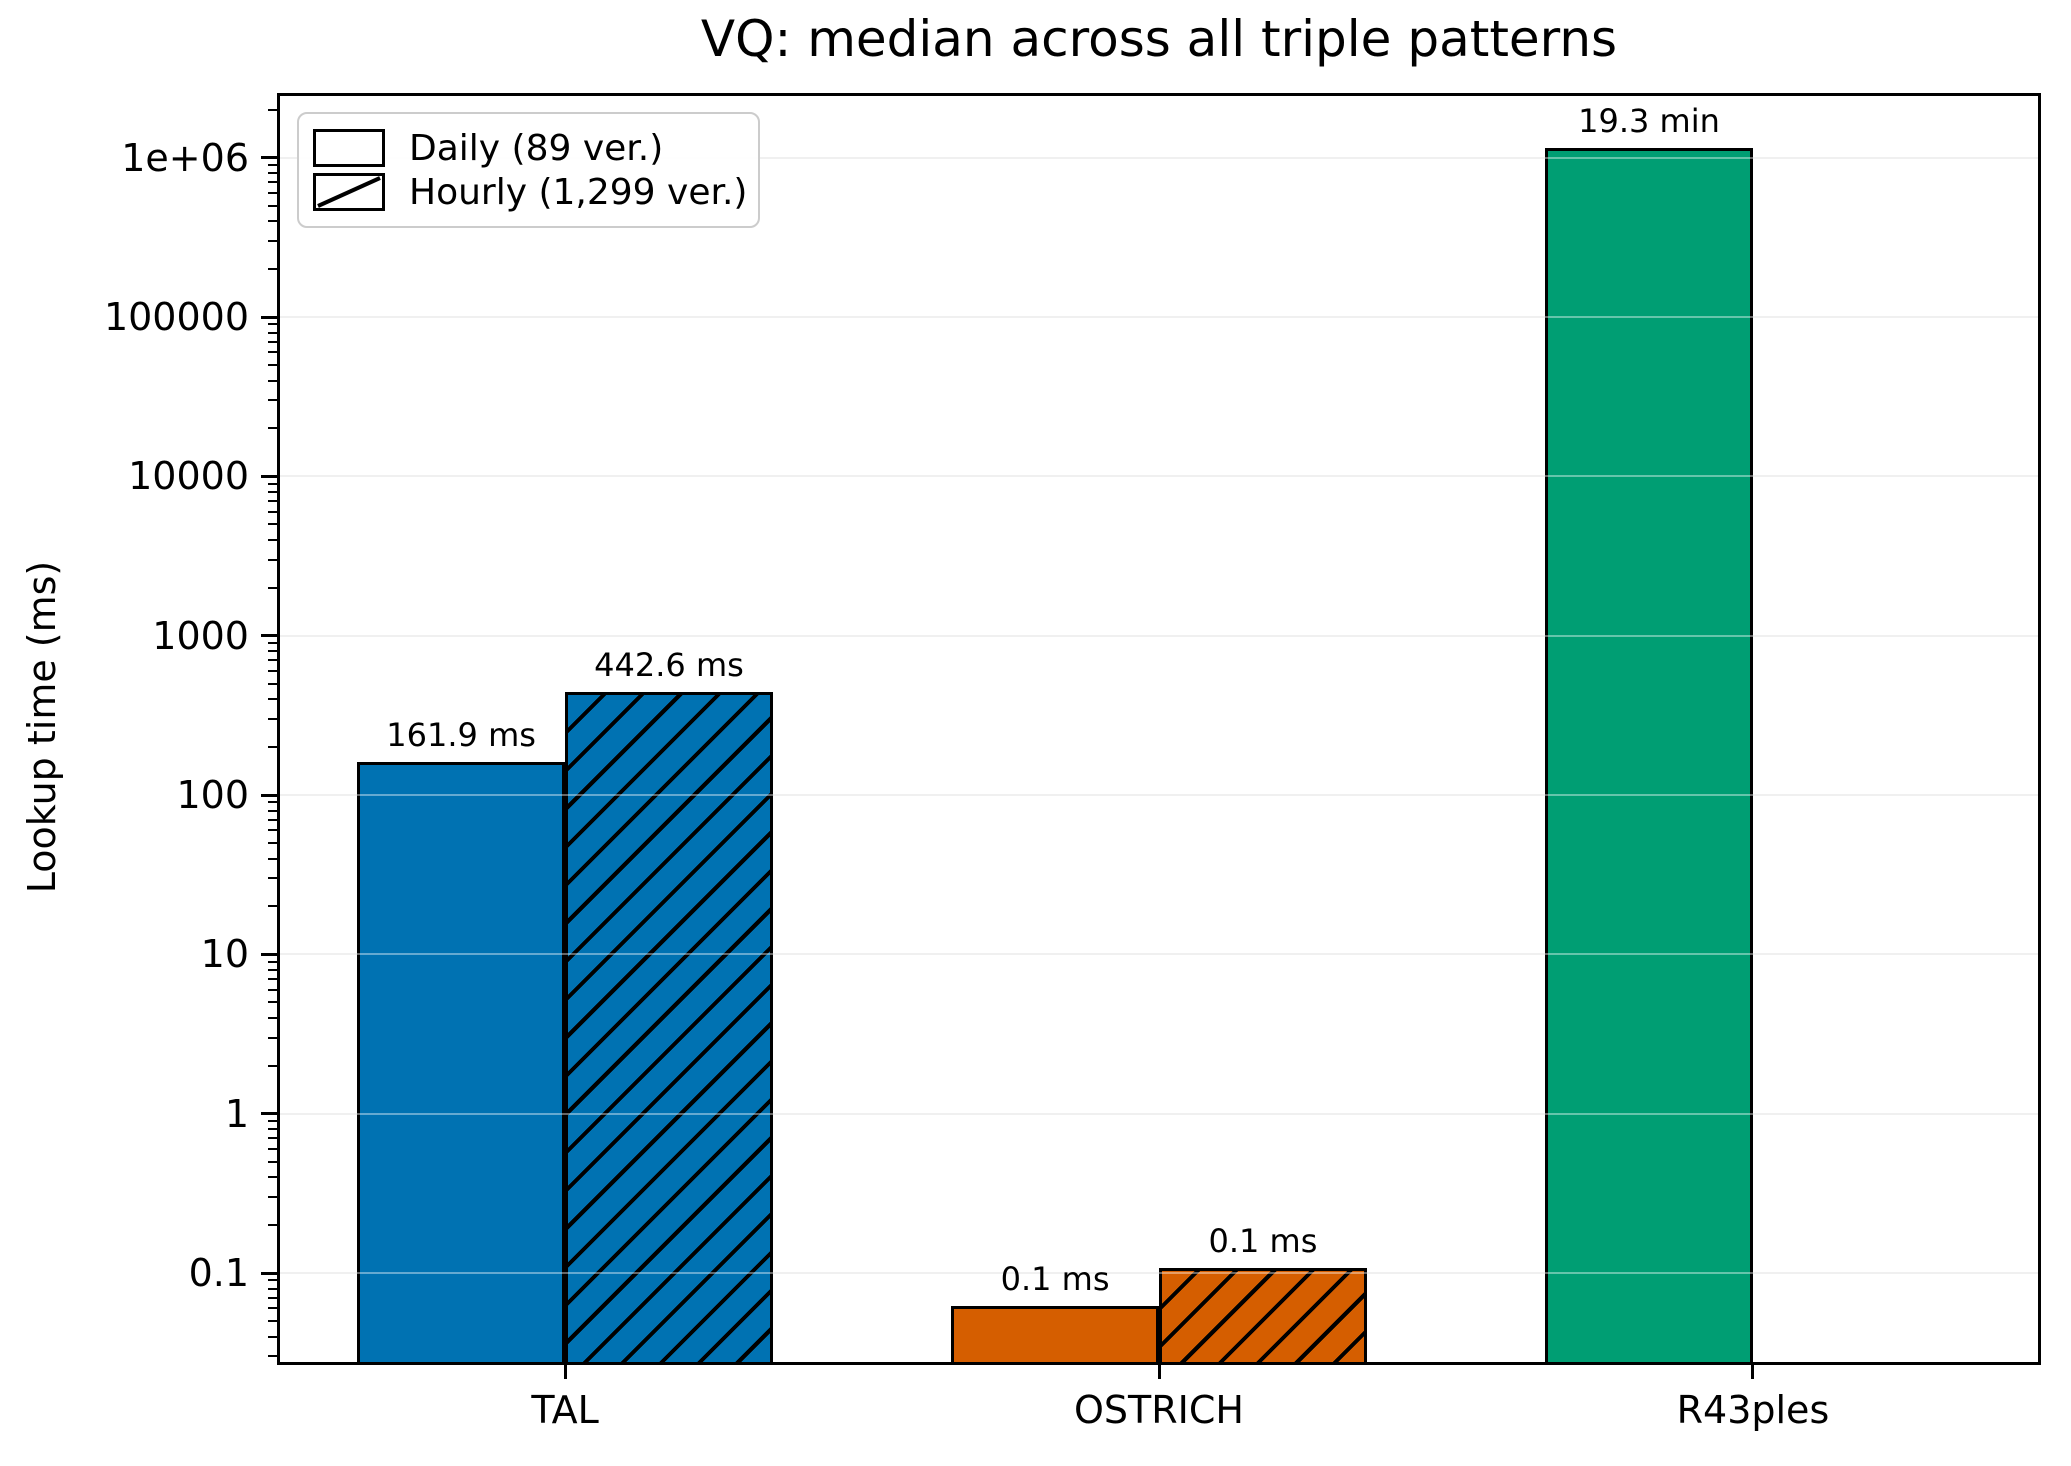  What do you see at coordinates (200, 635) in the screenshot?
I see `y-tick-label: 1000` at bounding box center [200, 635].